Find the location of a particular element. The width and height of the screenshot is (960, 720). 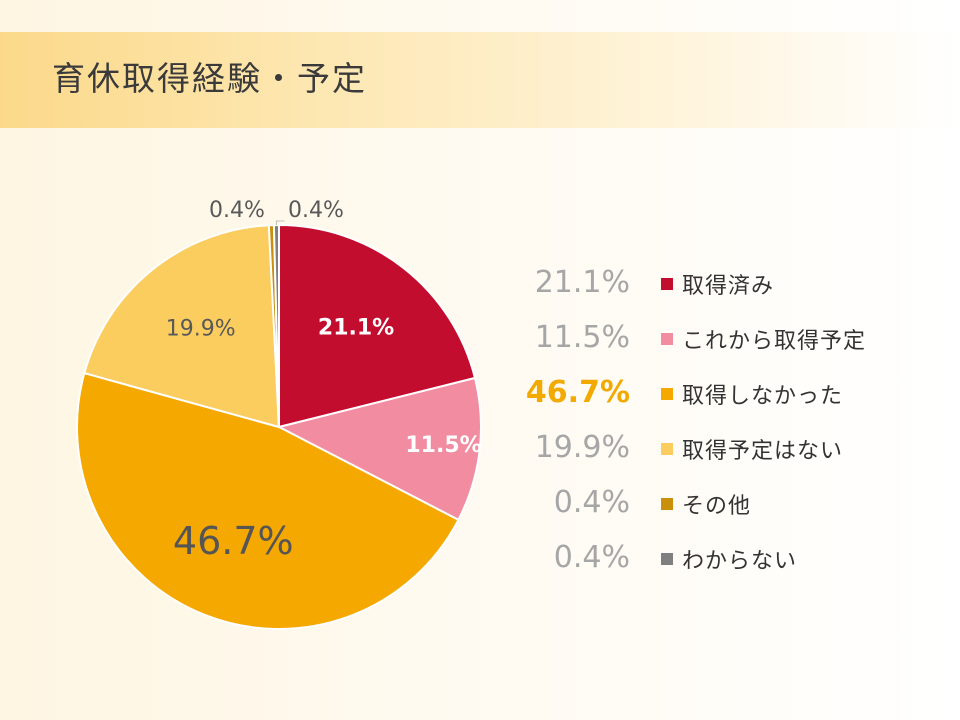

legend-value-3: 46.7% is located at coordinates (577, 392).